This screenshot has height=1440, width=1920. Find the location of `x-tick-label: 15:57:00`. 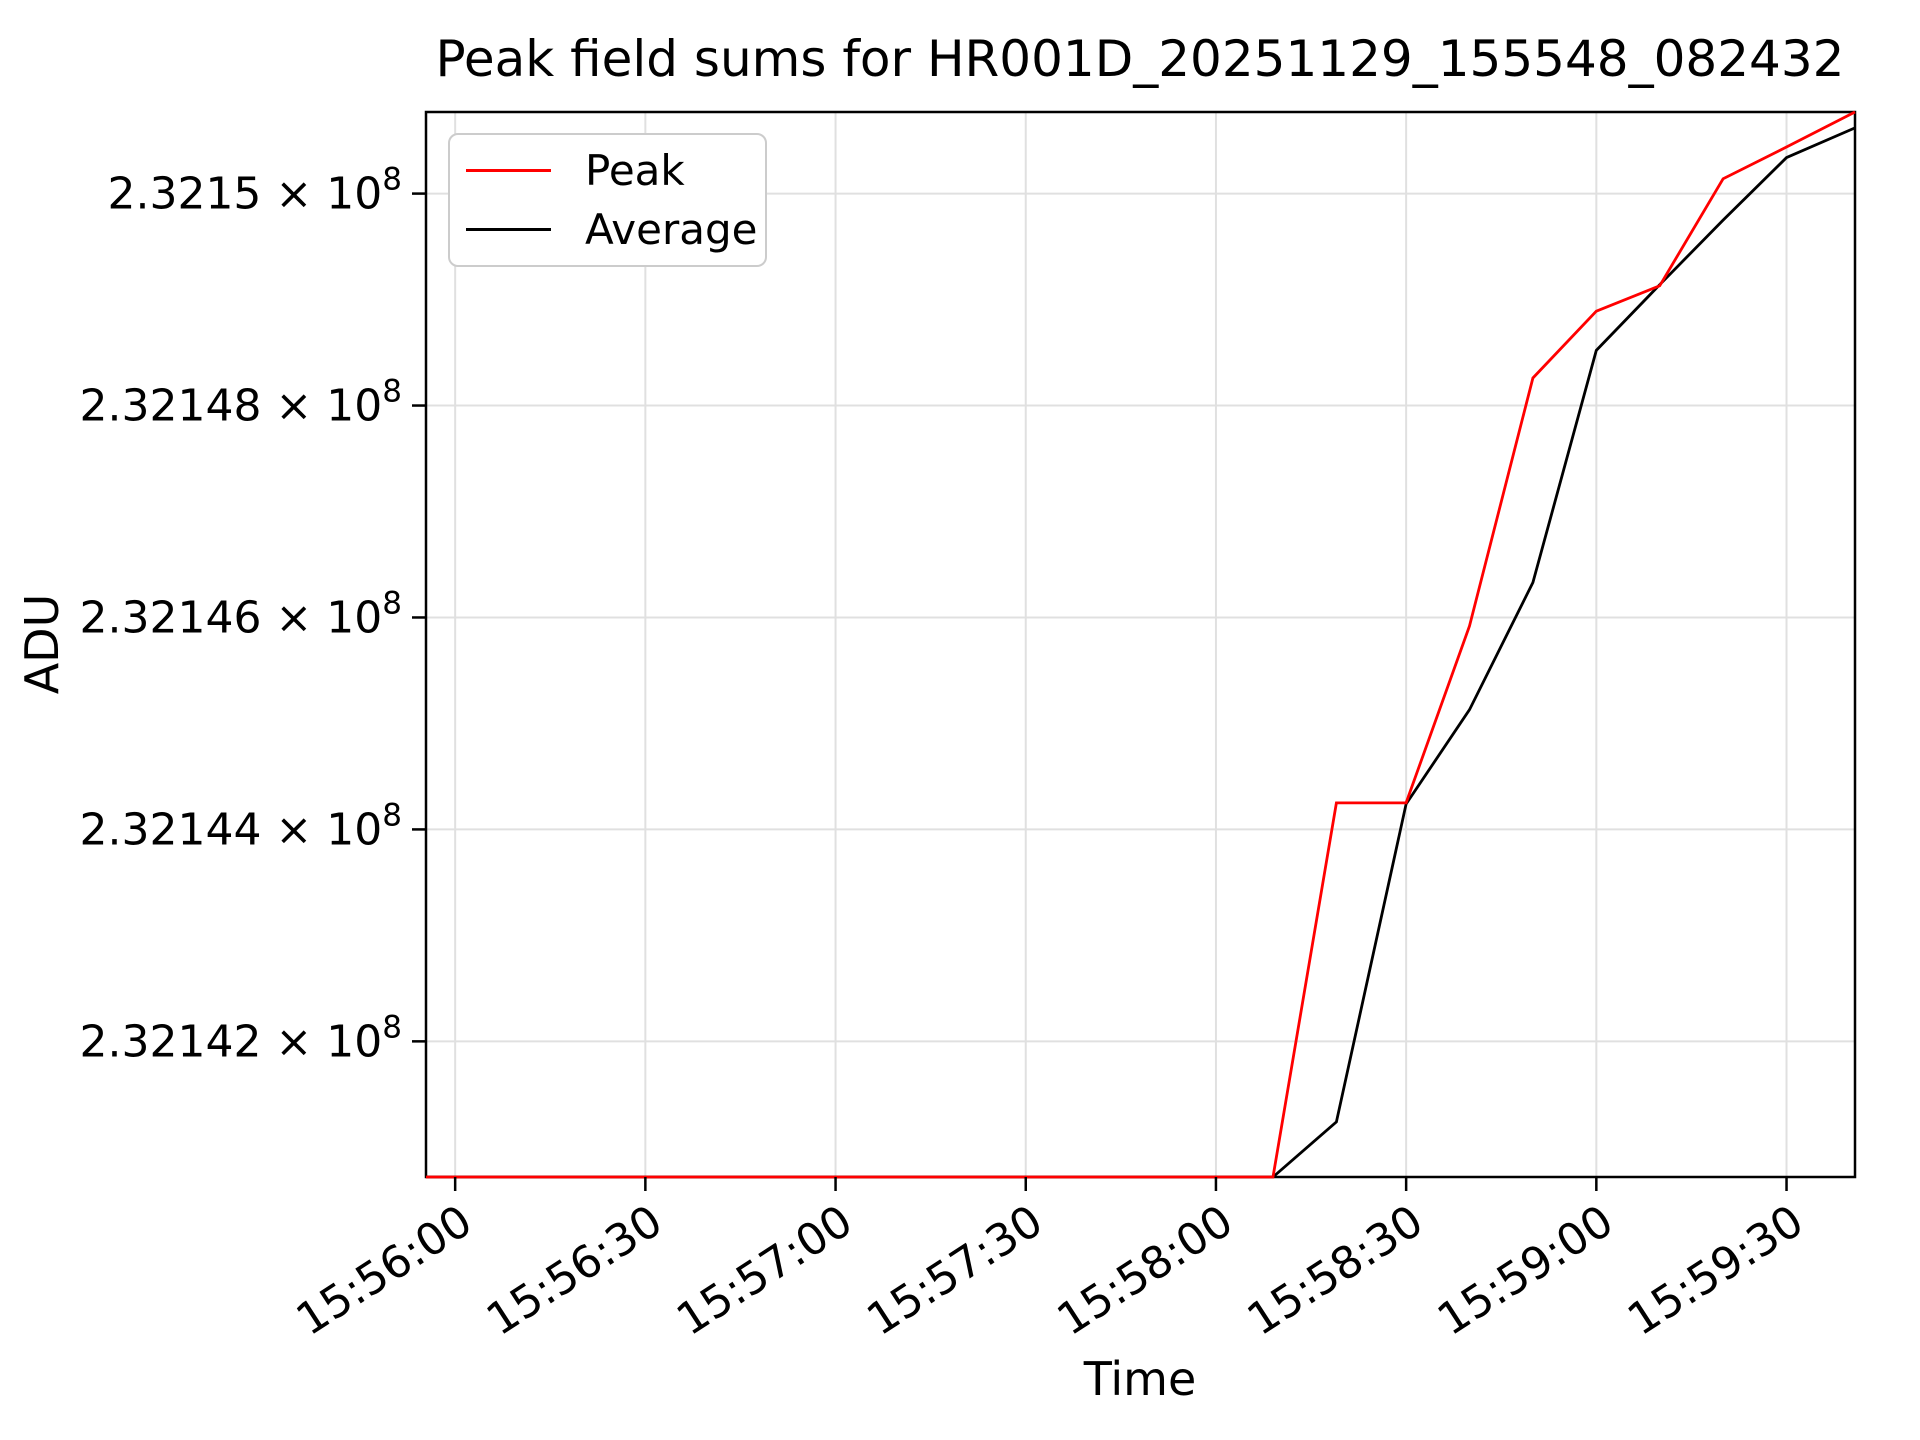

x-tick-label: 15:57:00 is located at coordinates (765, 1270).